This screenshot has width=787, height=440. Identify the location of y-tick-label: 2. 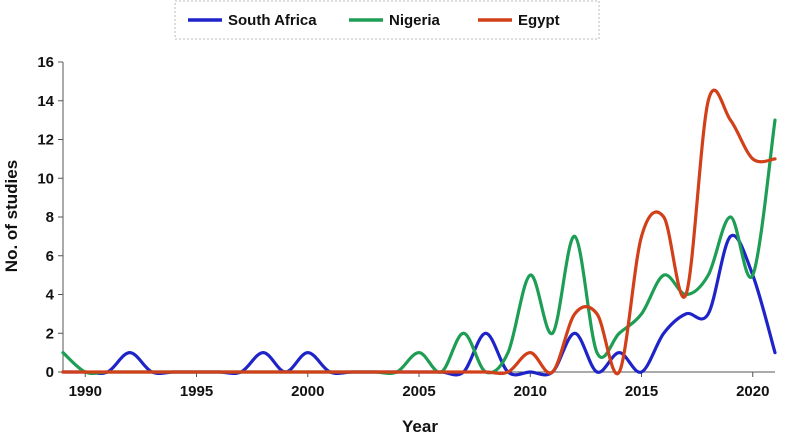
(50, 333).